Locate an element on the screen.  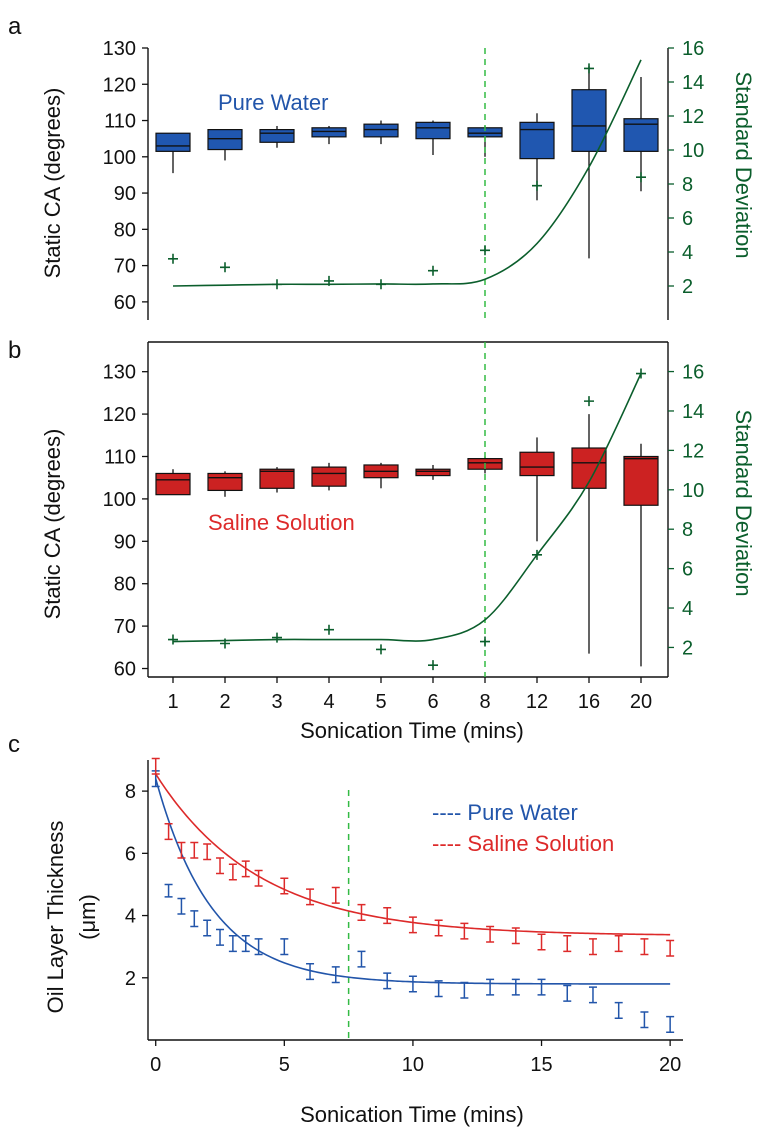
panel-a-annotation: Pure Water is located at coordinates (273, 102).